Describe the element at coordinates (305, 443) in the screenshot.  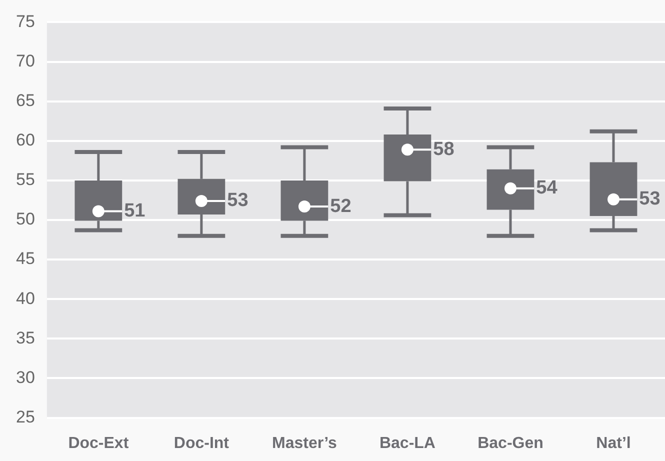
I see `x-tick-label: Master’s` at that location.